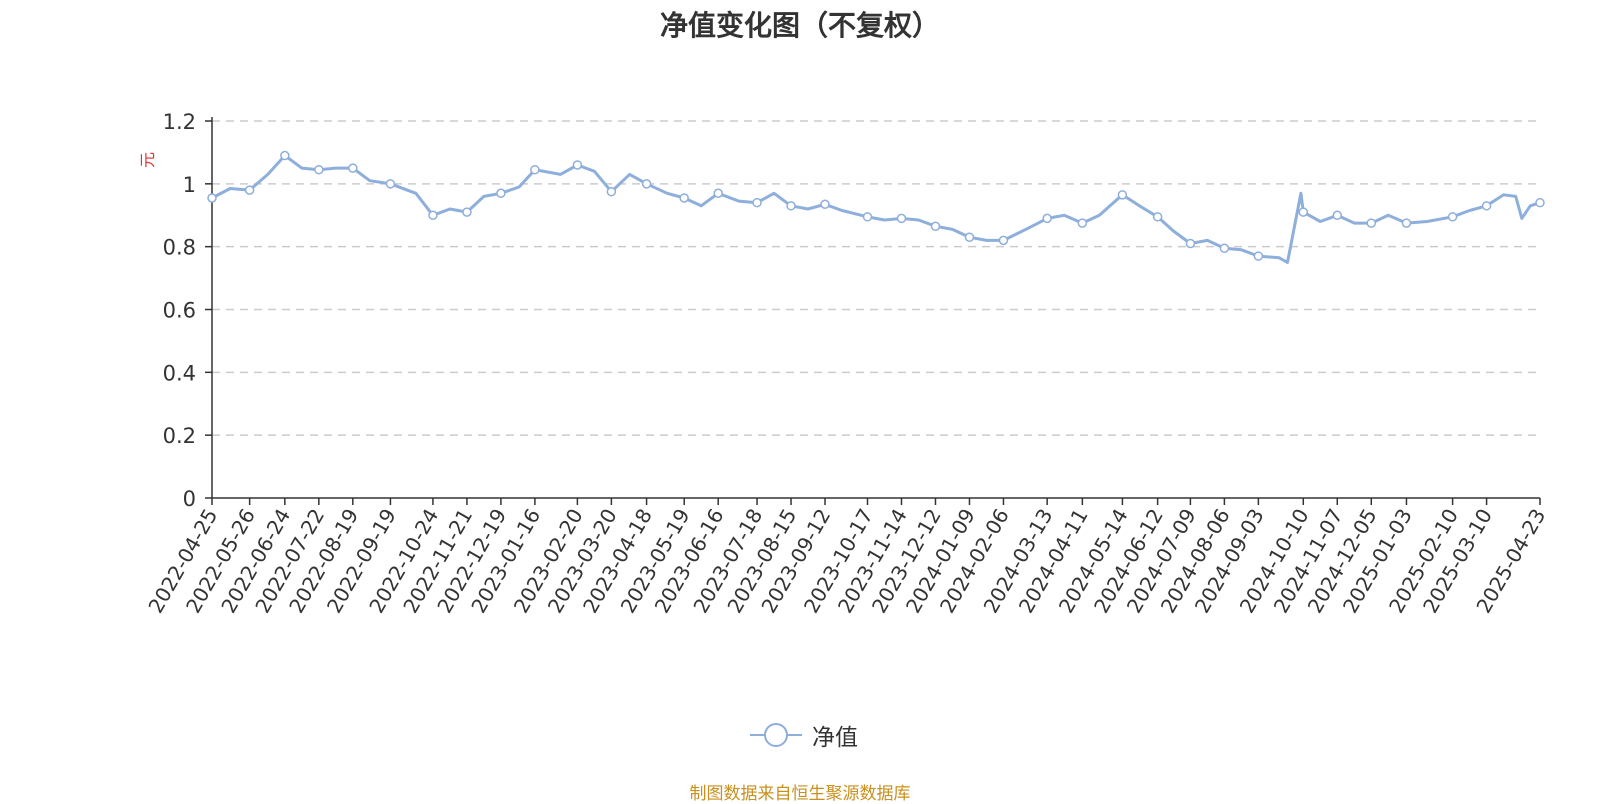  What do you see at coordinates (189, 185) in the screenshot?
I see `y-tick-label: 1` at bounding box center [189, 185].